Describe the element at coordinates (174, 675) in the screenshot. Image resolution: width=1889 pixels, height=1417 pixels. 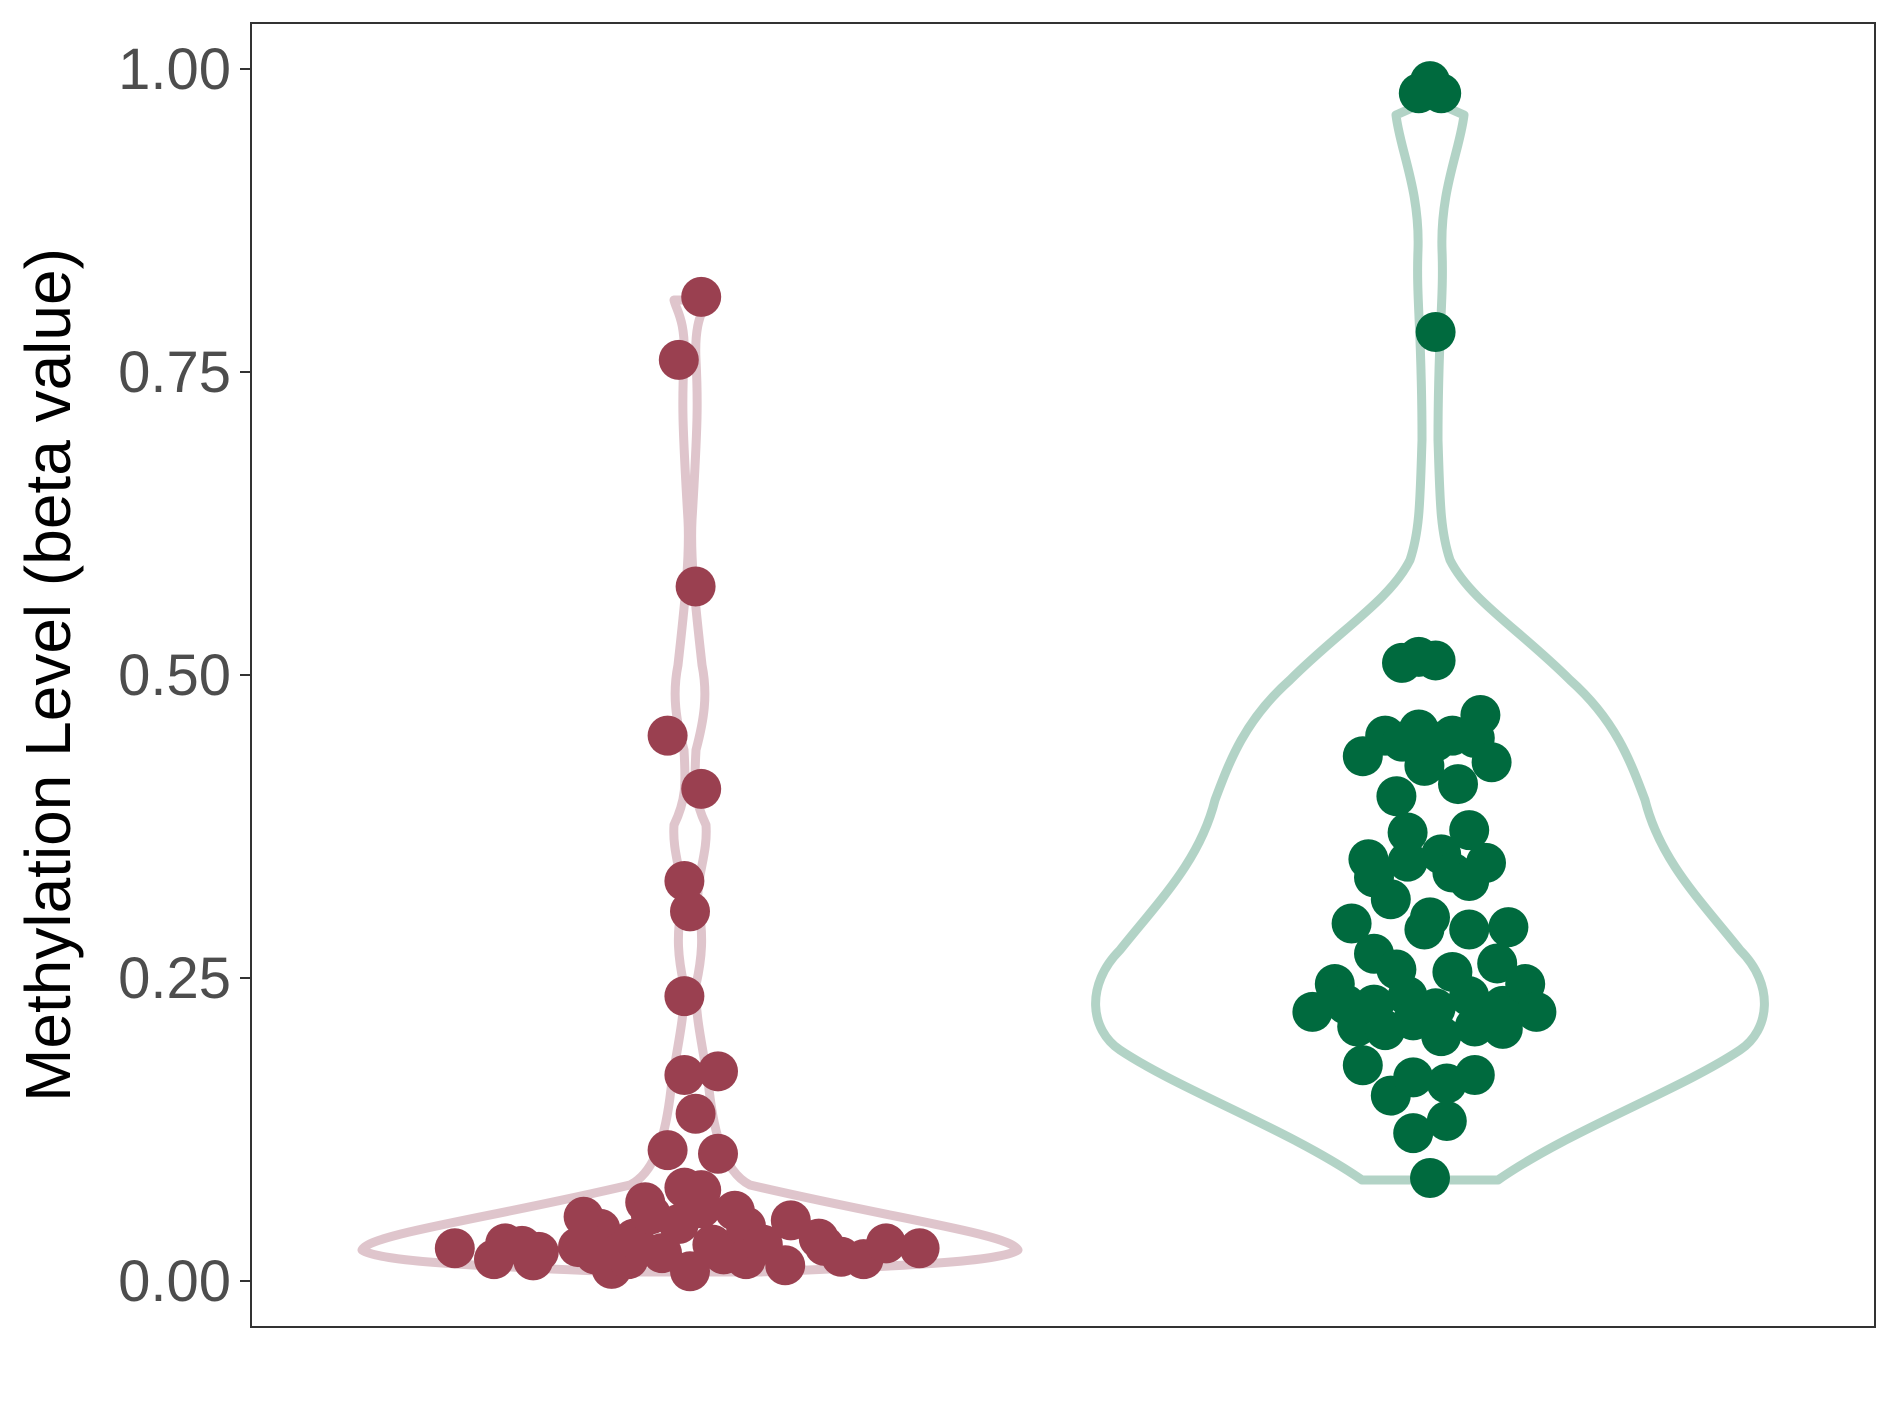
I see `y-tick-label: 0.50` at that location.